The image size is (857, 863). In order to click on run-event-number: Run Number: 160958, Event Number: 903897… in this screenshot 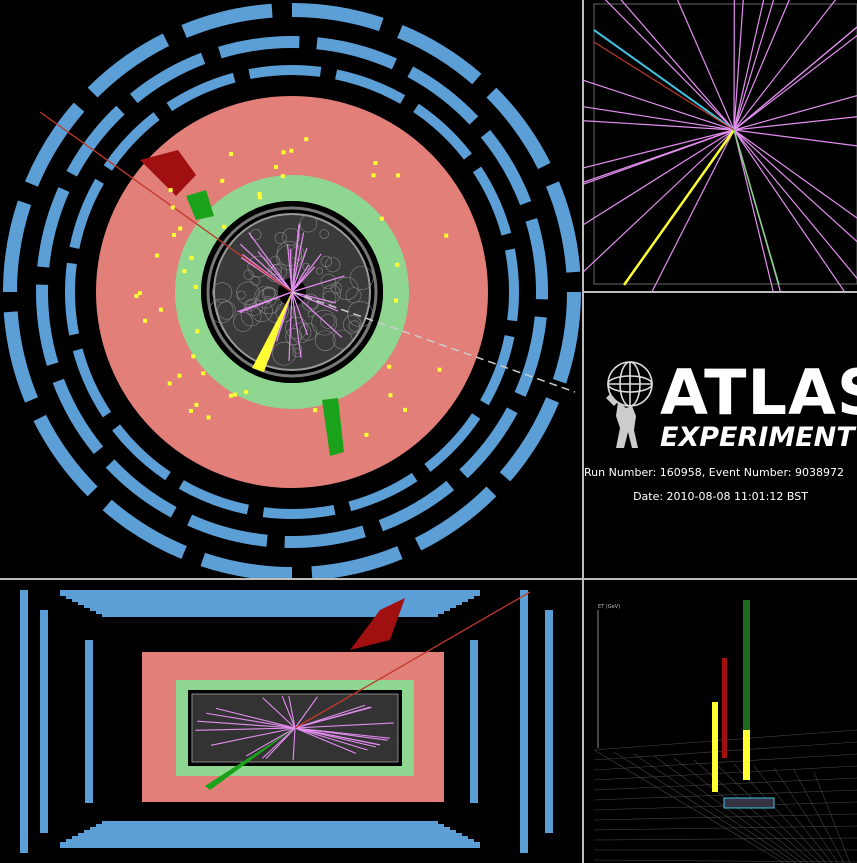, I will do `click(714, 472)`.